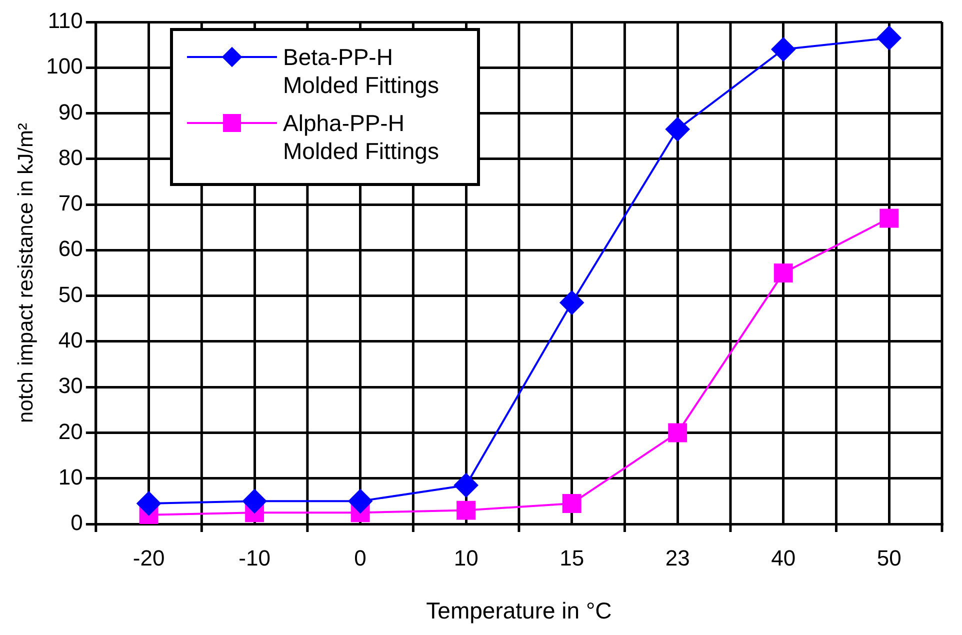 Image resolution: width=962 pixels, height=635 pixels. Describe the element at coordinates (783, 557) in the screenshot. I see `x-tick-label: 40` at that location.